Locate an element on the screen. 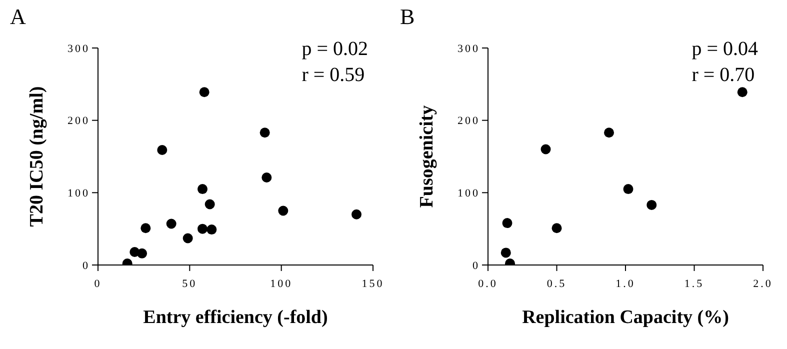 This screenshot has width=787, height=349. x-axis-title: Replication Capacity (%) is located at coordinates (625, 317).